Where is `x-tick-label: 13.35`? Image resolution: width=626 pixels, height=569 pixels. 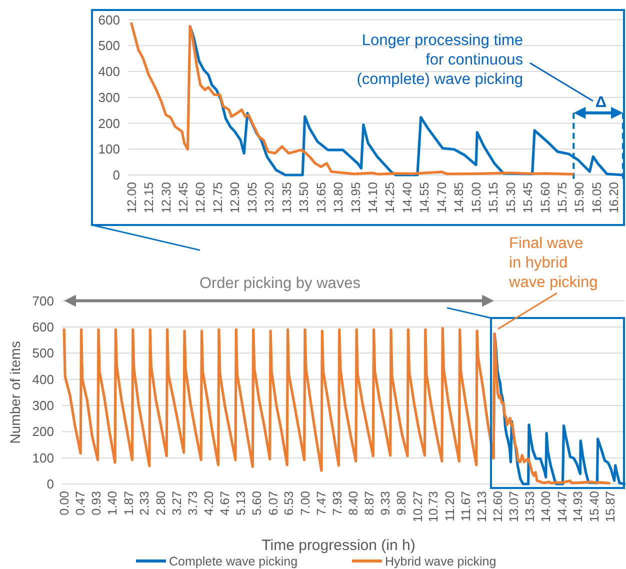
x-tick-label: 13.35 is located at coordinates (287, 198).